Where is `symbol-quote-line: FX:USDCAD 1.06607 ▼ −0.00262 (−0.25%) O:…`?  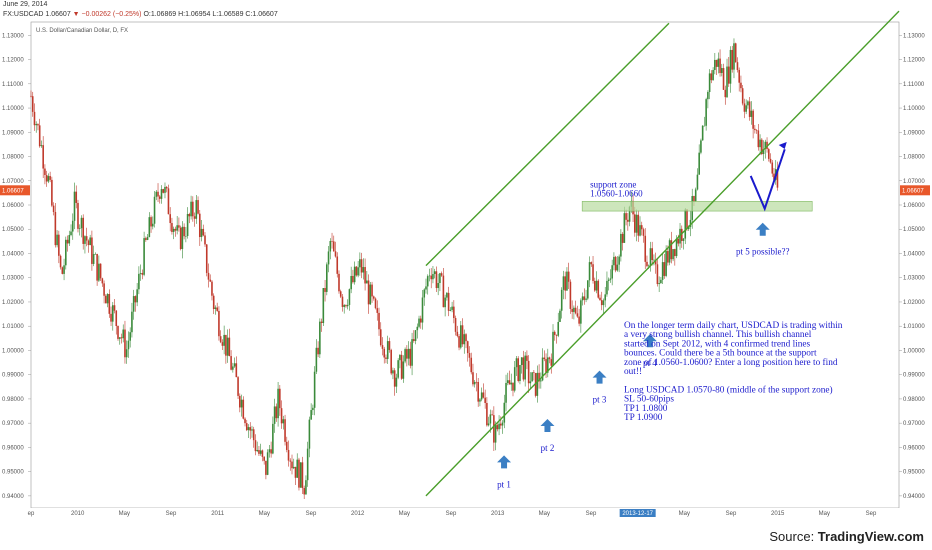 symbol-quote-line: FX:USDCAD 1.06607 ▼ −0.00262 (−0.25%) O:… is located at coordinates (140, 14).